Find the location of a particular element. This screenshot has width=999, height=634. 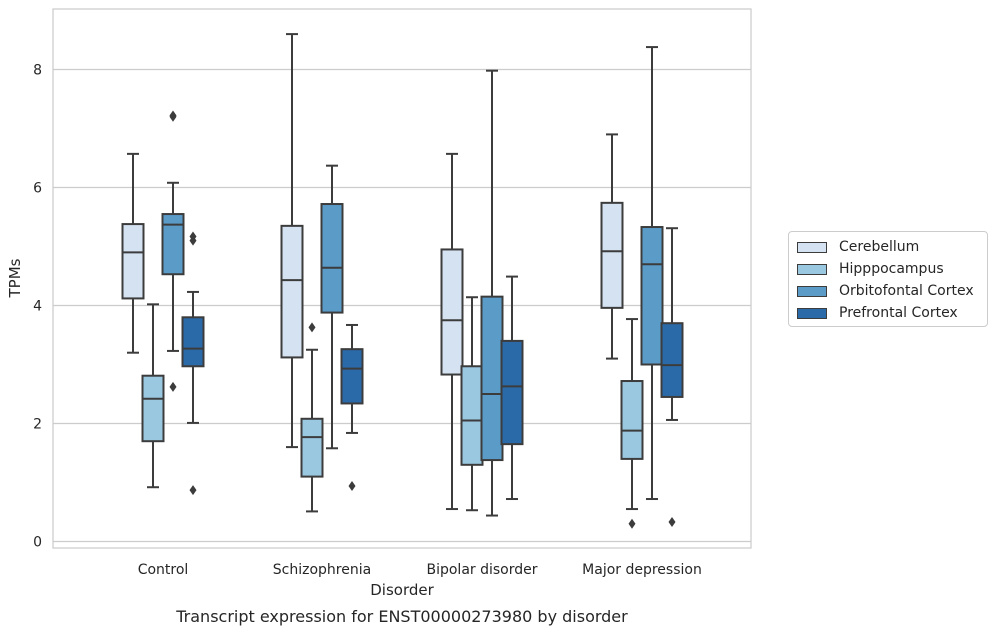

y-tick-label: 8 is located at coordinates (37, 71).